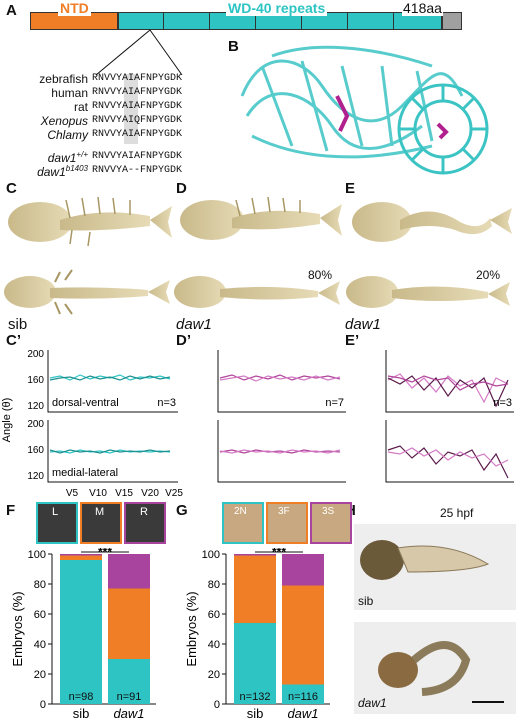  What do you see at coordinates (432, 222) in the screenshot?
I see `daw1-skeleton-lateral-e` at bounding box center [432, 222].